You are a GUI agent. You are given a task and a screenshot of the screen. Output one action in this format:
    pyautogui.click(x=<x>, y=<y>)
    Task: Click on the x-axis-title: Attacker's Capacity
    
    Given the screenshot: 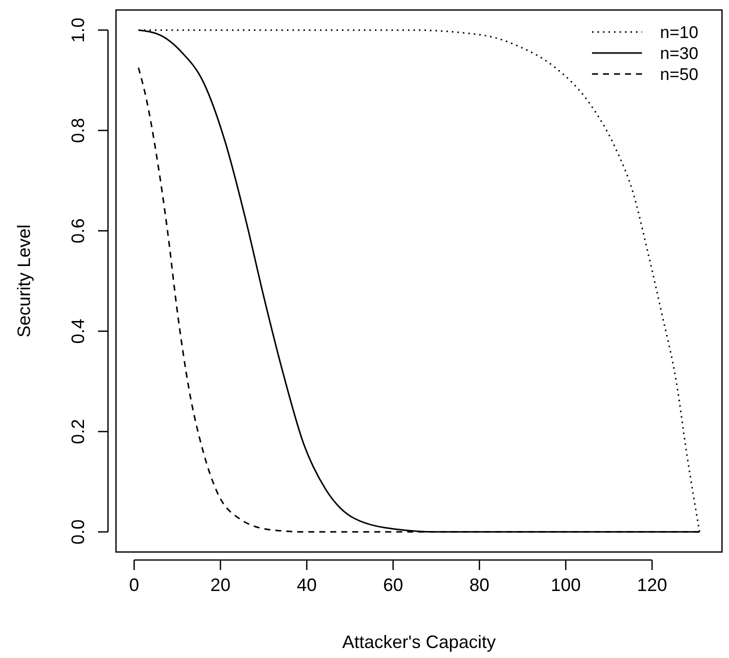 What is the action you would take?
    pyautogui.click(x=419, y=642)
    